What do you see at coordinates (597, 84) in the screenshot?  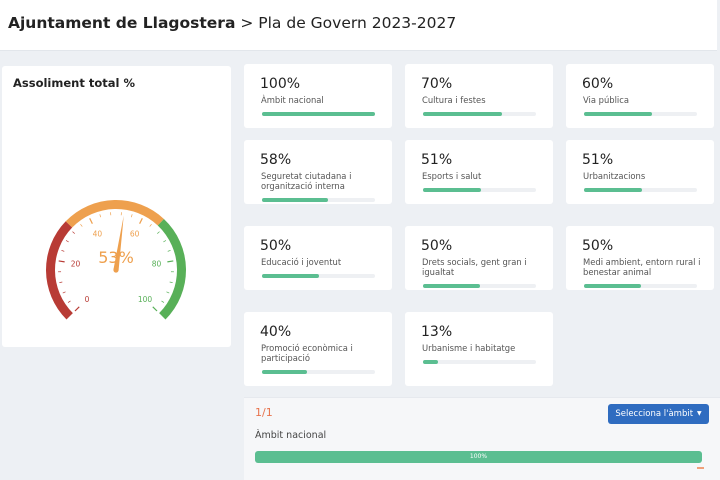 I see `ambit-percent: 60%` at bounding box center [597, 84].